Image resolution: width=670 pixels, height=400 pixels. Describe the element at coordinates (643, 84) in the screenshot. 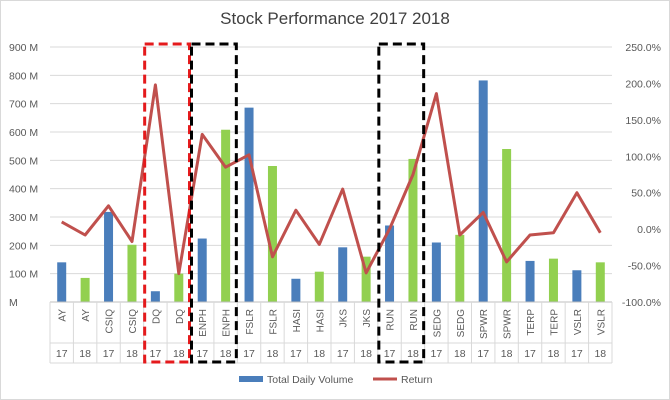

I see `right-tick-label: 200.0%` at that location.